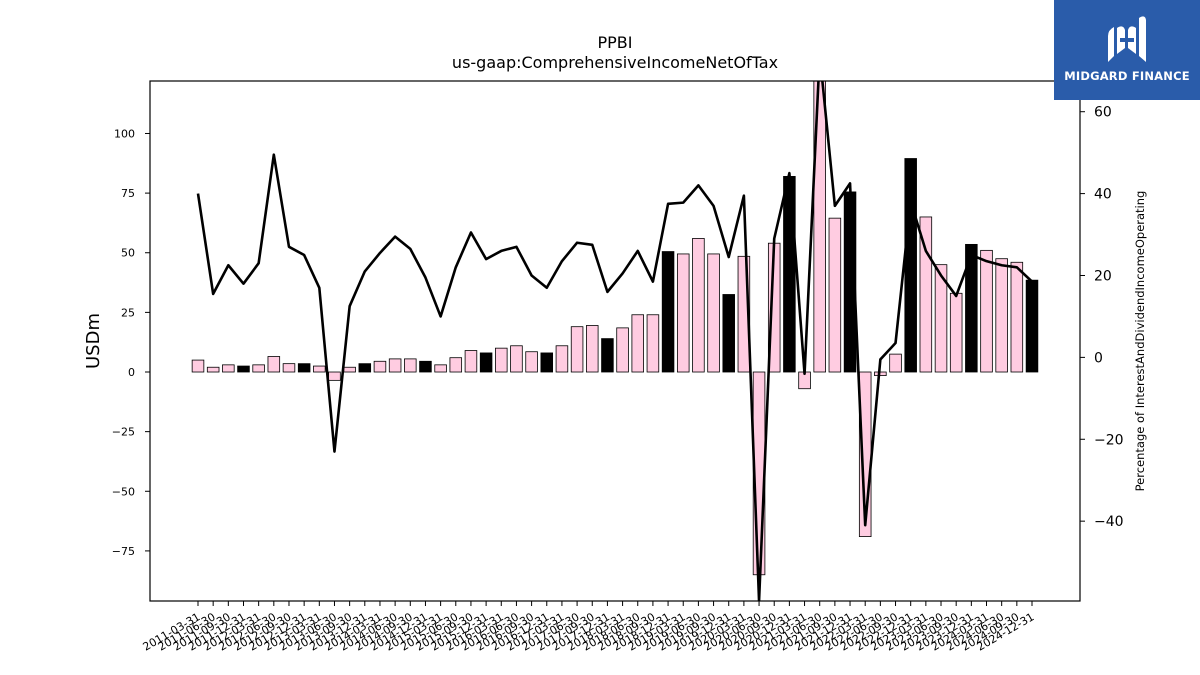  Describe the element at coordinates (131, 372) in the screenshot. I see `y-tick-label: 0` at that location.